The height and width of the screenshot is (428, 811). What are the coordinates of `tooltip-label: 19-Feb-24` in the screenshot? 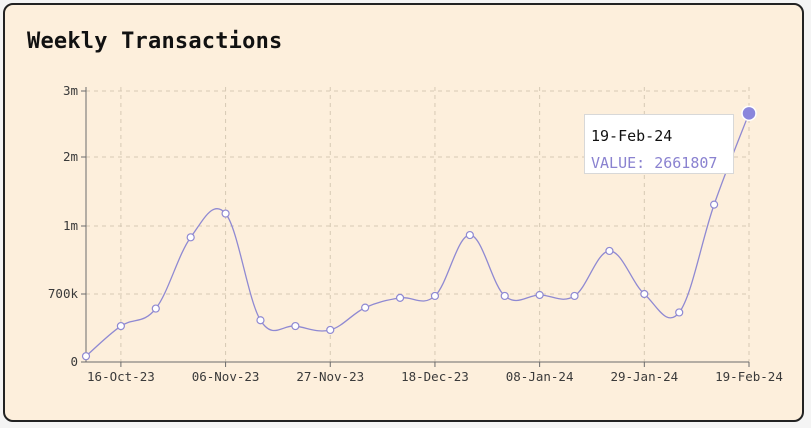 It's located at (632, 136).